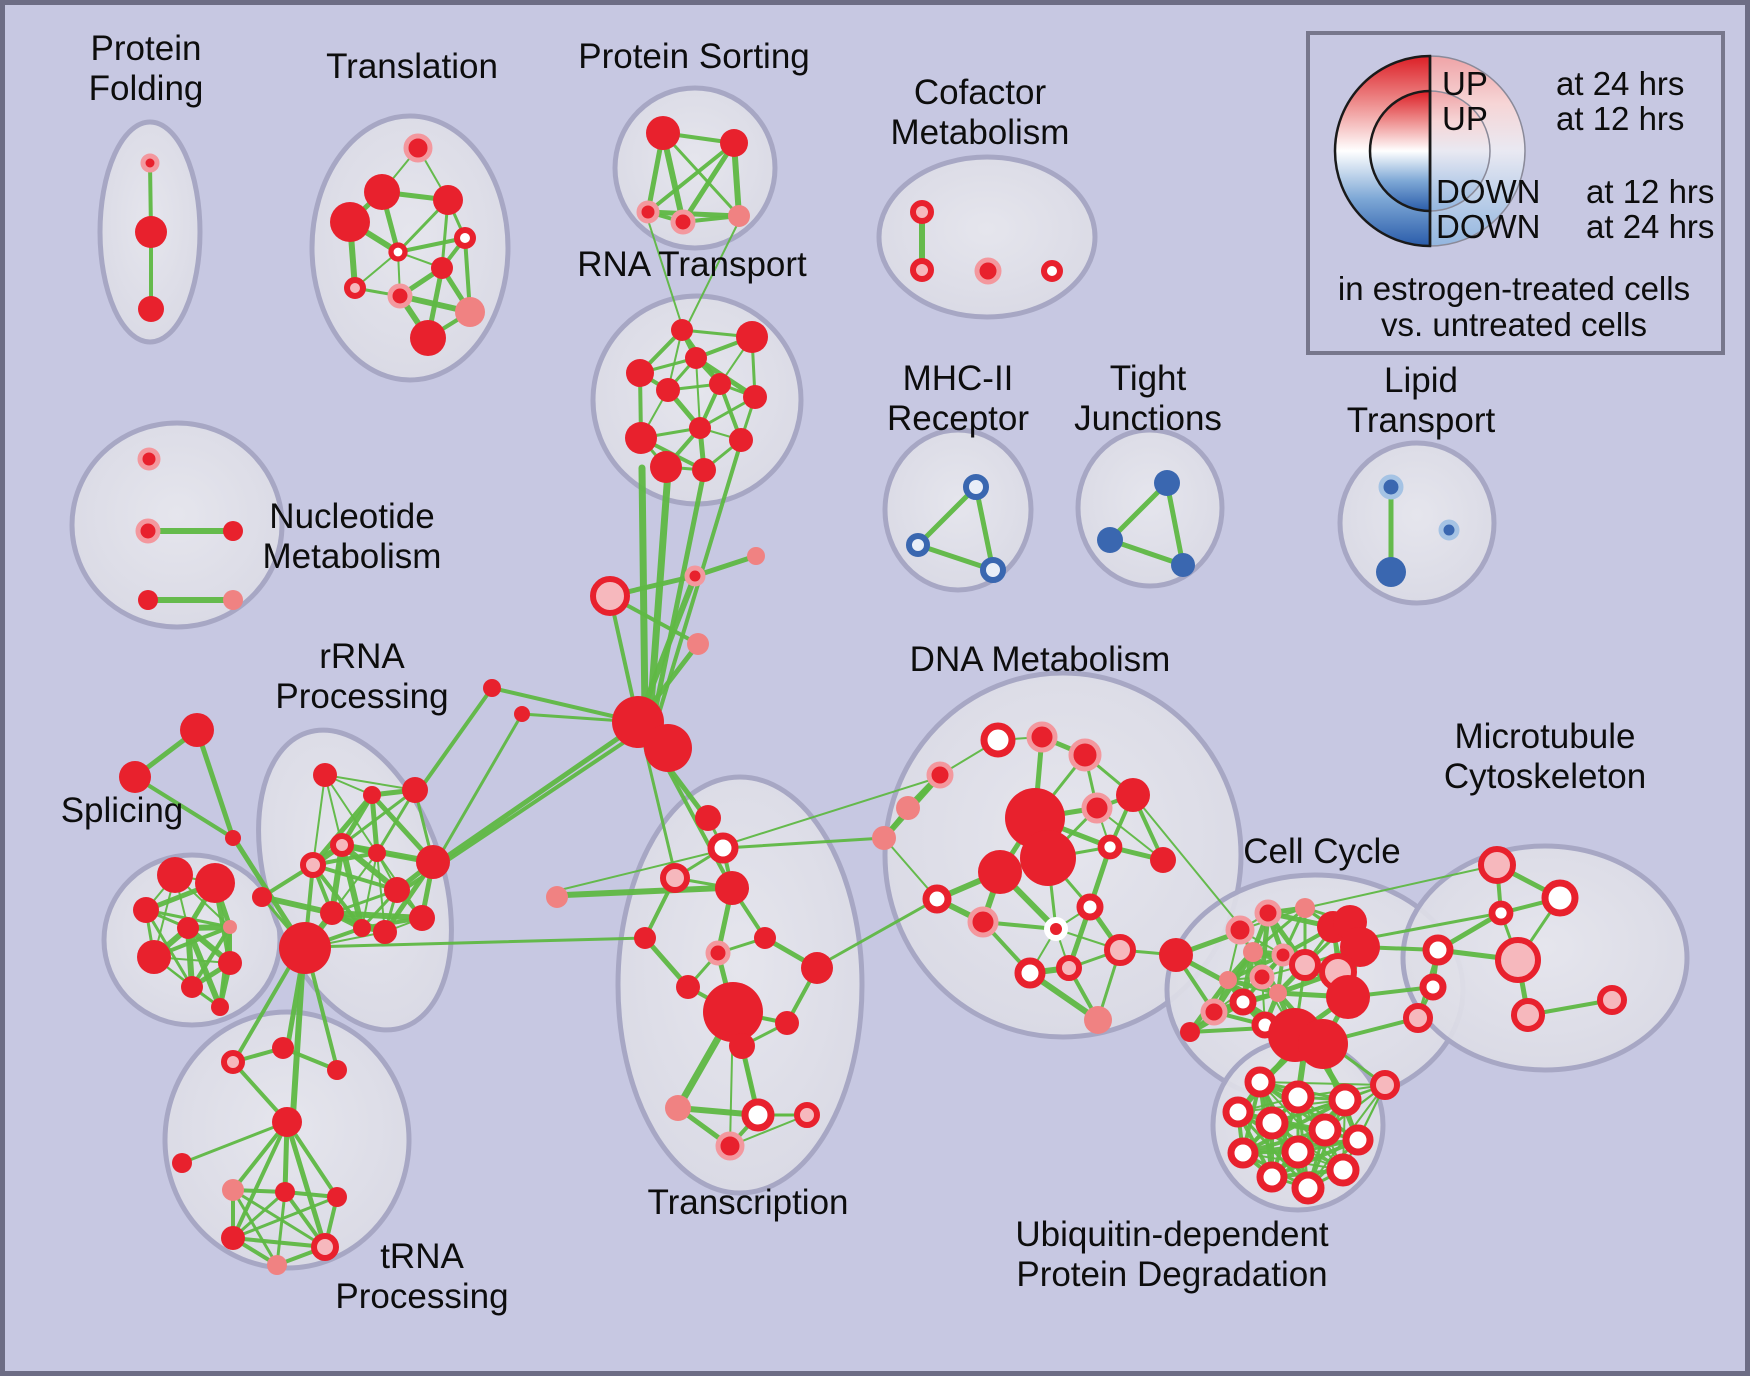 This screenshot has width=1750, height=1376. What do you see at coordinates (1148, 418) in the screenshot?
I see `module-label-tight-junctions: Junctions` at bounding box center [1148, 418].